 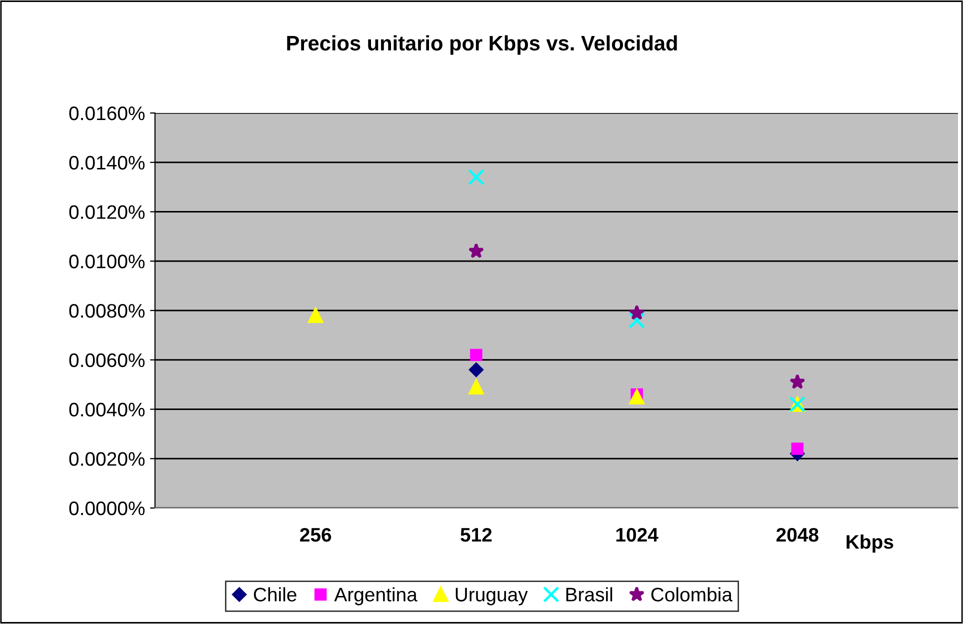 What do you see at coordinates (107, 409) in the screenshot?
I see `y-tick-label: 0.0040%` at bounding box center [107, 409].